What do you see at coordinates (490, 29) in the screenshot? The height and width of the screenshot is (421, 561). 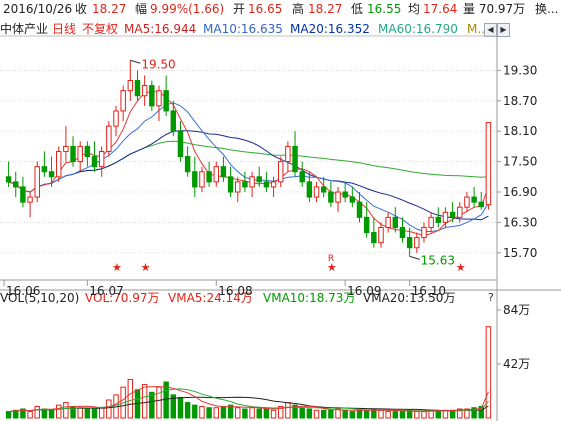 I see `chevron-left-icon: ◀` at bounding box center [490, 29].